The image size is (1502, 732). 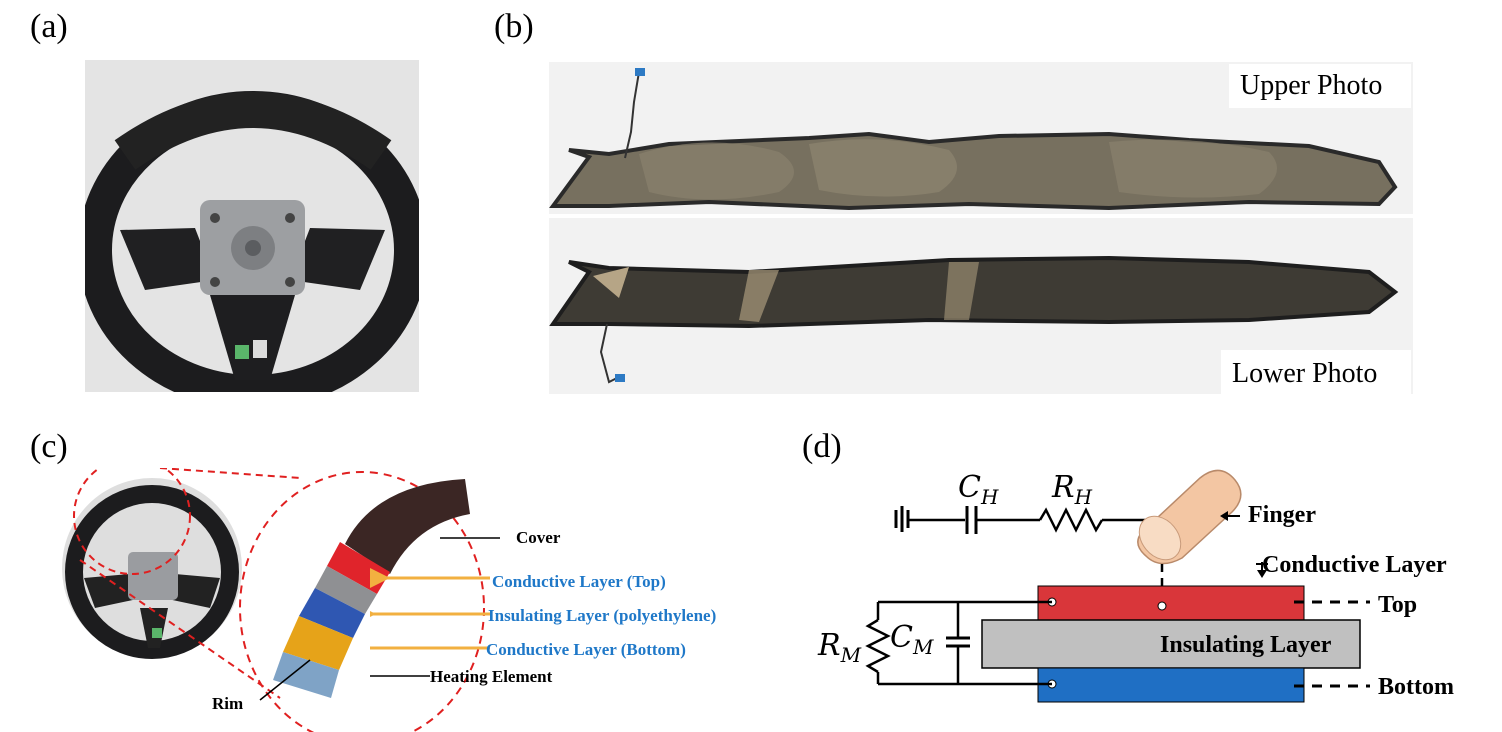 I want to click on rm-label: RM, so click(x=840, y=647).